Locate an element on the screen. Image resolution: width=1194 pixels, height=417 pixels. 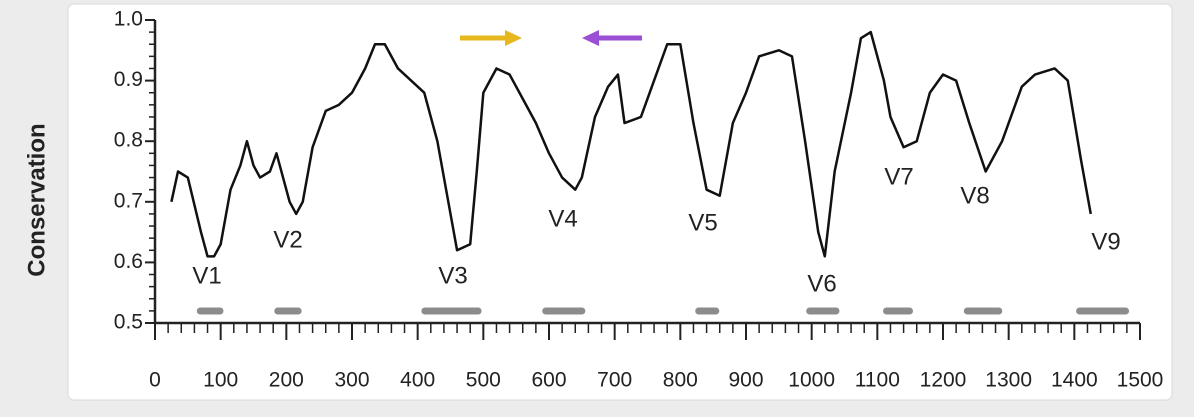
y-tick-label: 1.0 is located at coordinates (128, 19).